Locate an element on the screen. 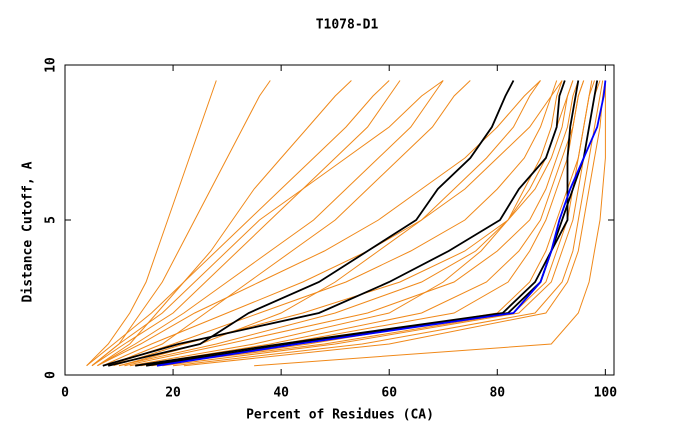  chart-title: T1078-D1 is located at coordinates (347, 25).